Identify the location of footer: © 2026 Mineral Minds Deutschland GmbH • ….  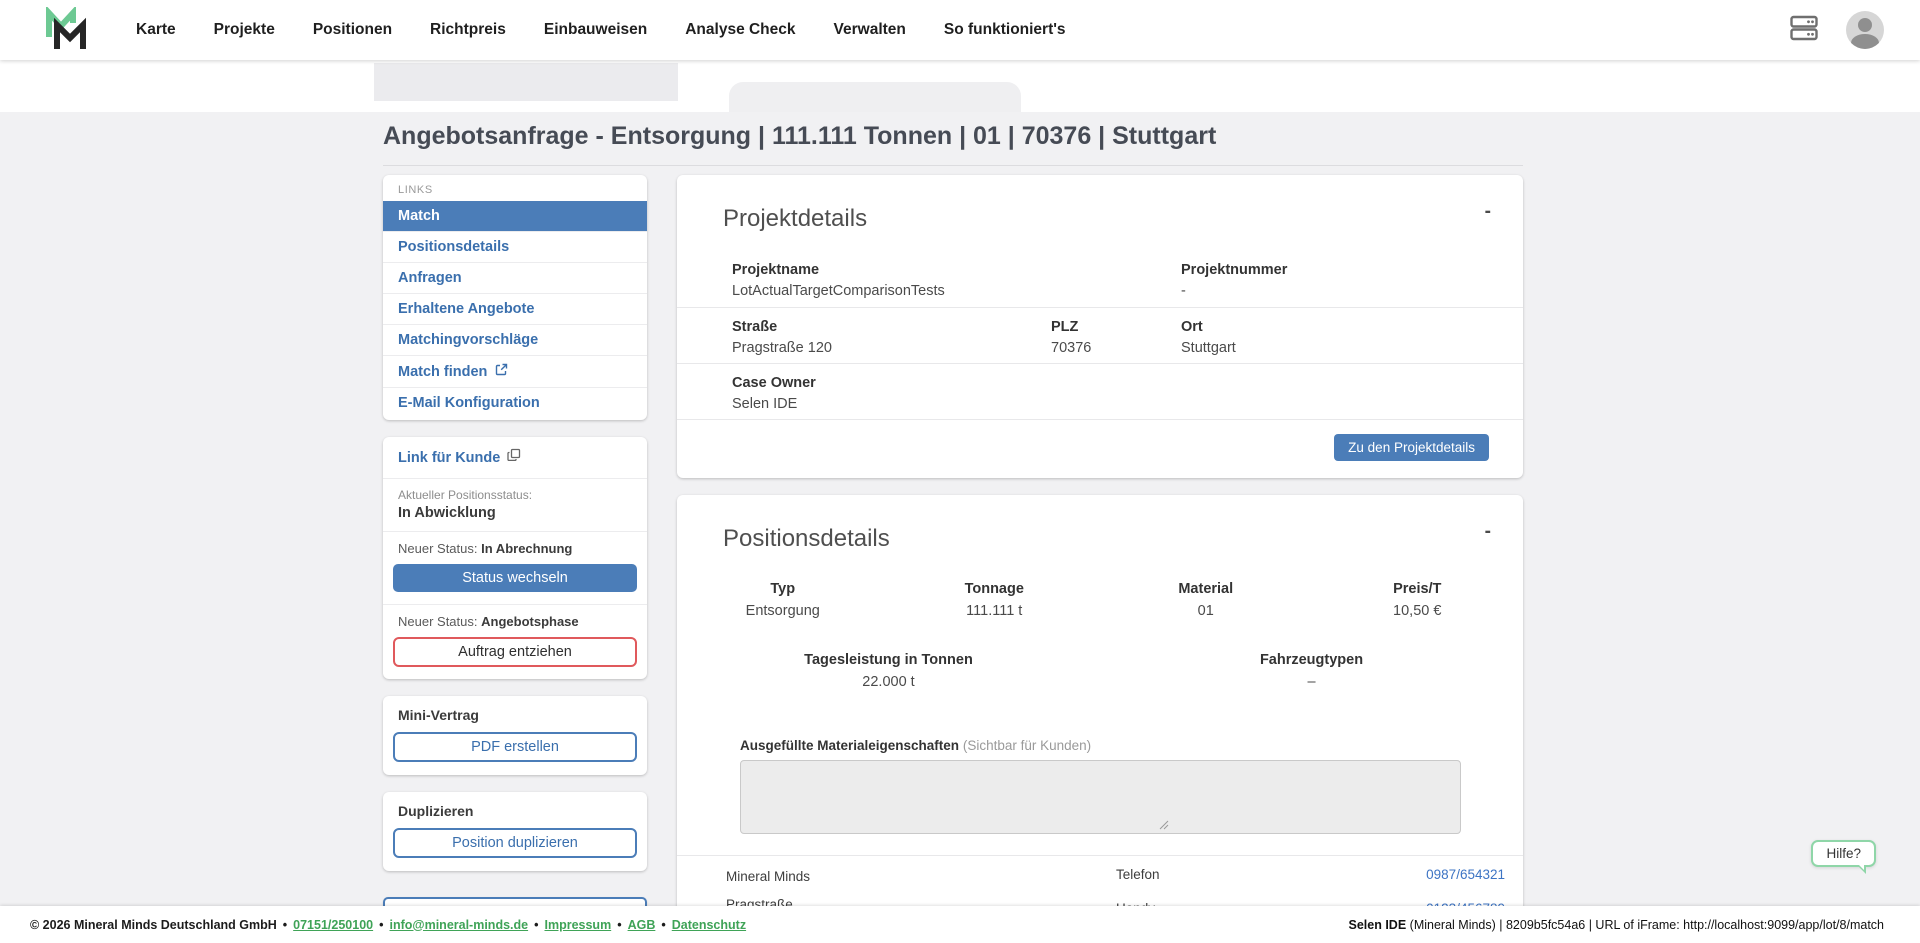
(960, 924).